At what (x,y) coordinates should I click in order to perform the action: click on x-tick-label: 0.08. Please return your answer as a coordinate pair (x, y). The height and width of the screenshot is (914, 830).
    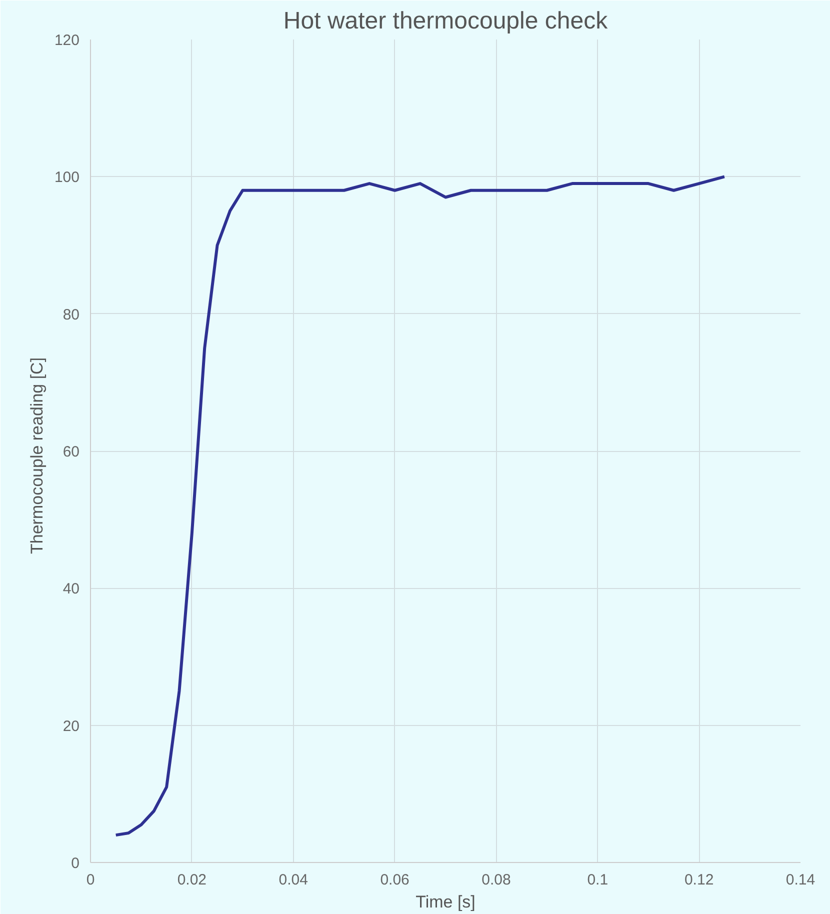
    Looking at the image, I should click on (496, 880).